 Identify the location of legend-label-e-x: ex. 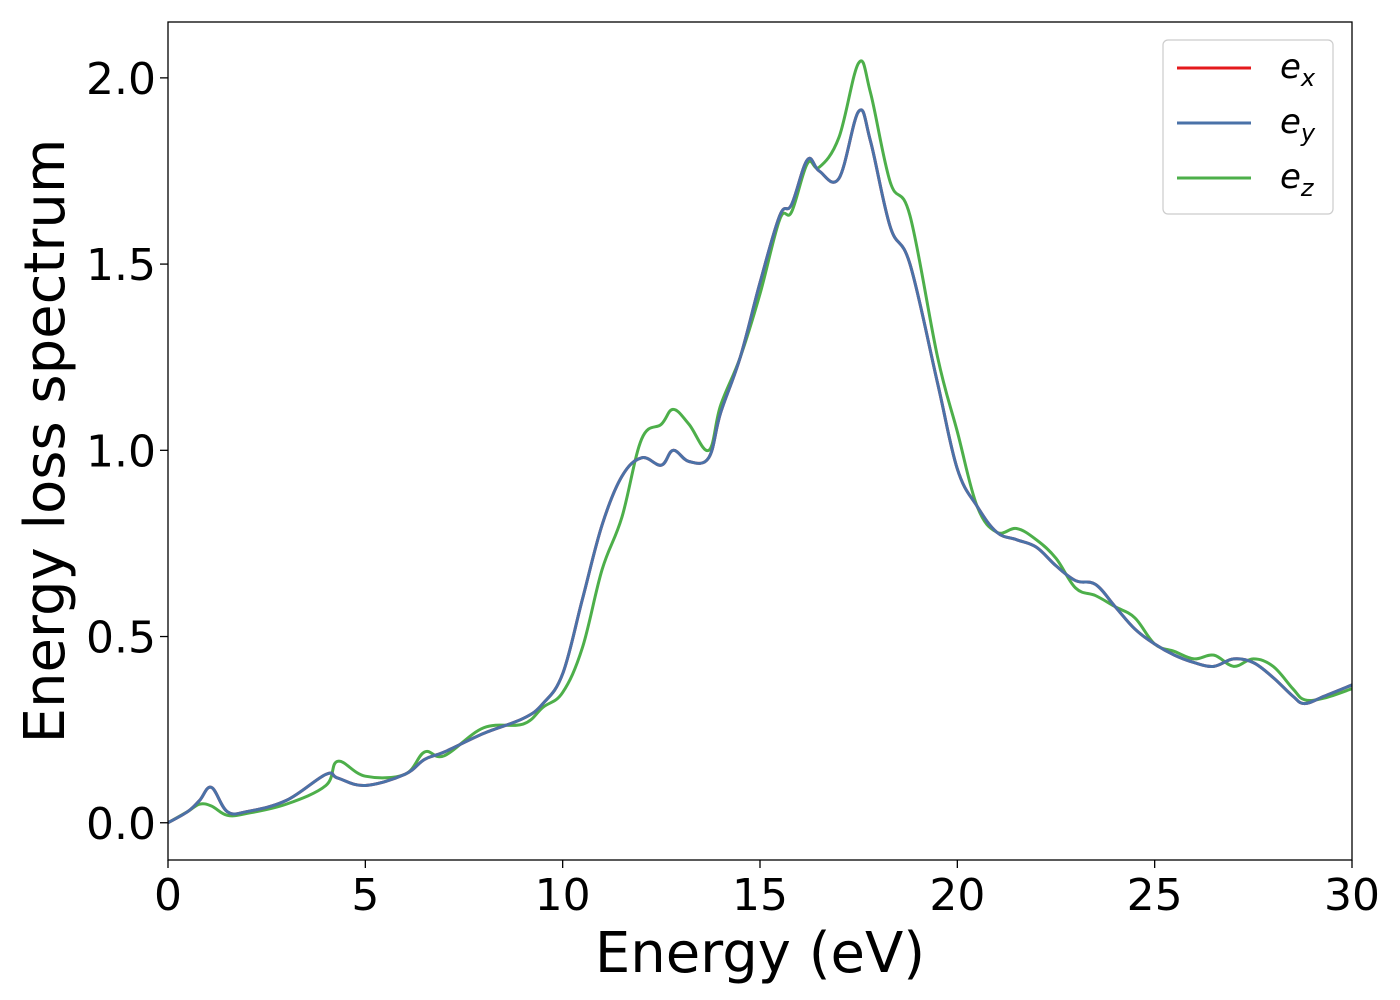
(1298, 69).